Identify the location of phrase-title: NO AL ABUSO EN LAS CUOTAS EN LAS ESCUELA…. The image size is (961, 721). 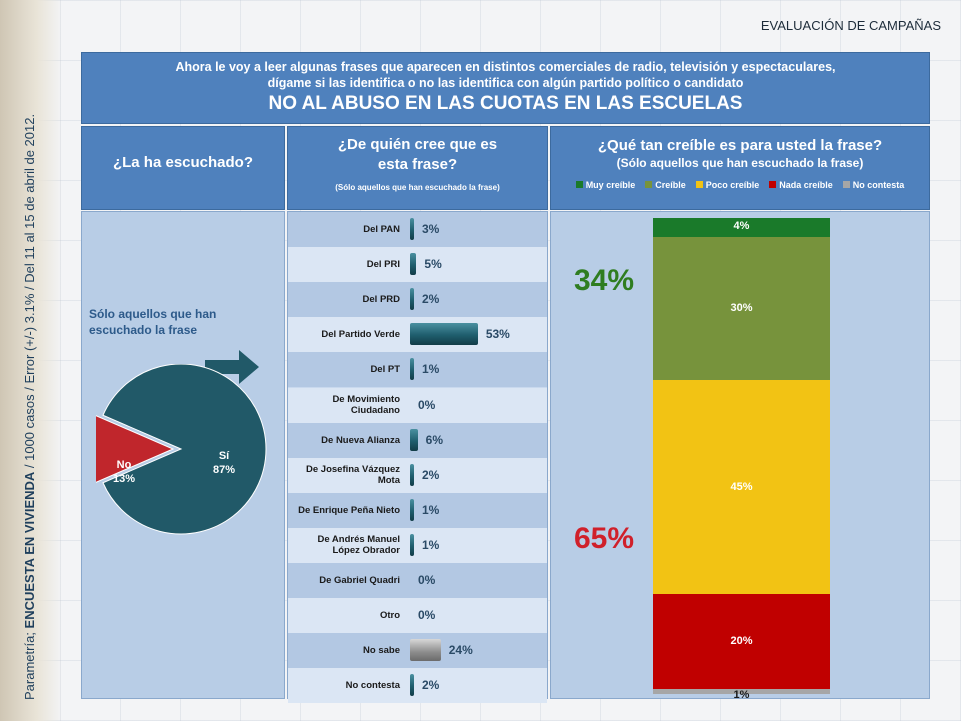
(505, 103).